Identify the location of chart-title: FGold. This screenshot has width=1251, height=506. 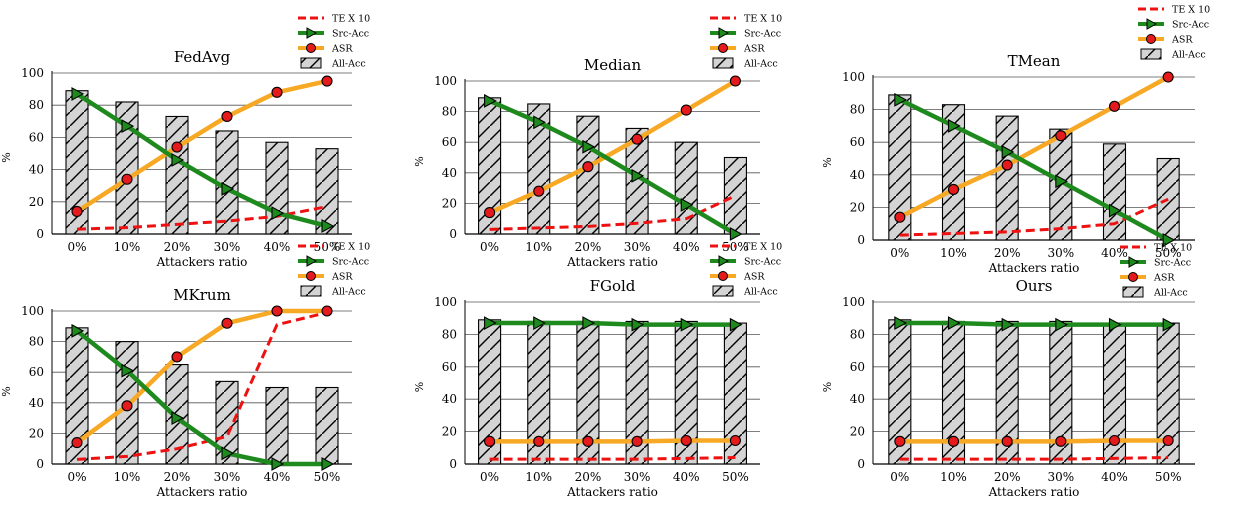
(613, 286).